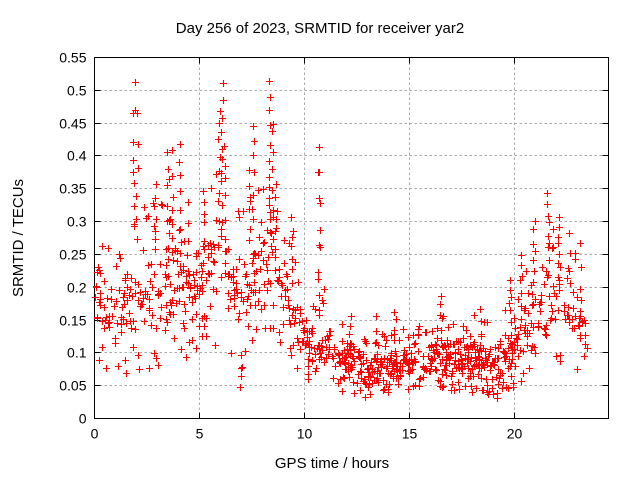 The image size is (640, 480). I want to click on y-tick-label: 0.1, so click(77, 353).